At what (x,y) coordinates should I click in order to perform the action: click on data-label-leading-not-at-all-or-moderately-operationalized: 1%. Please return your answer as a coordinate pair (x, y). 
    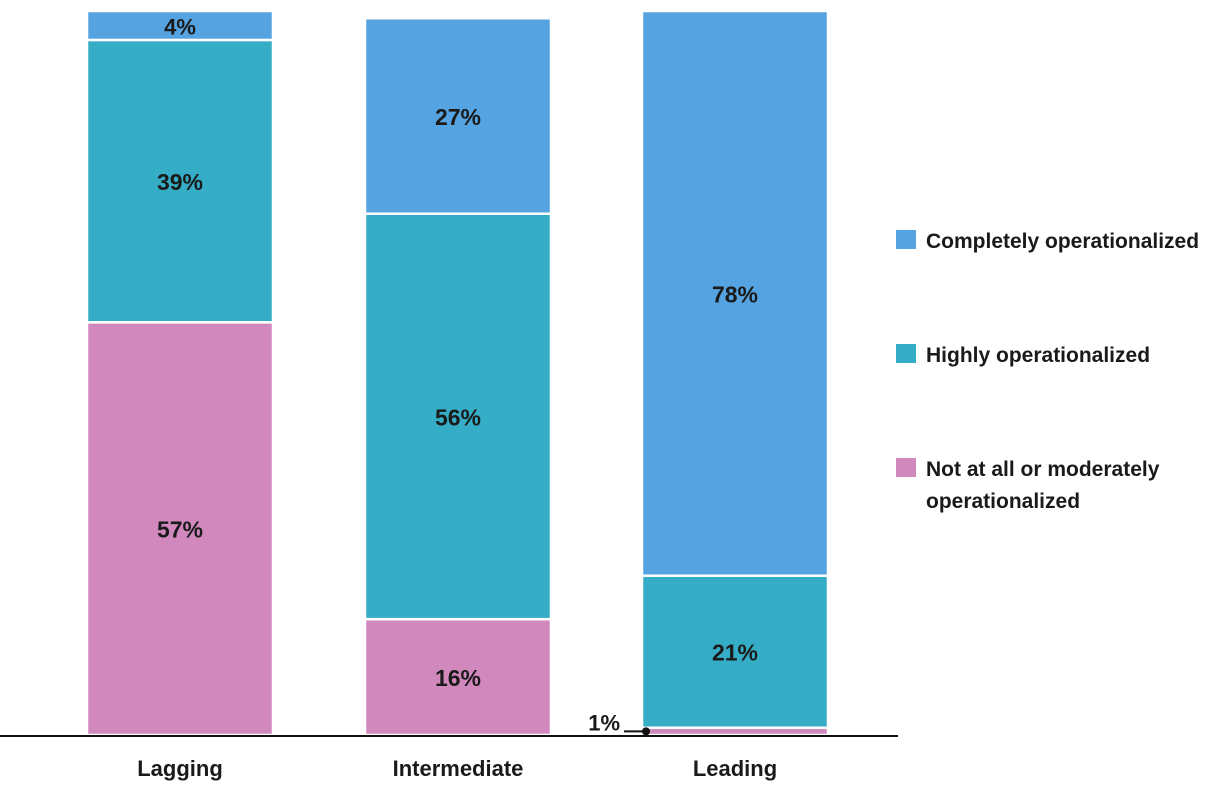
    Looking at the image, I should click on (604, 722).